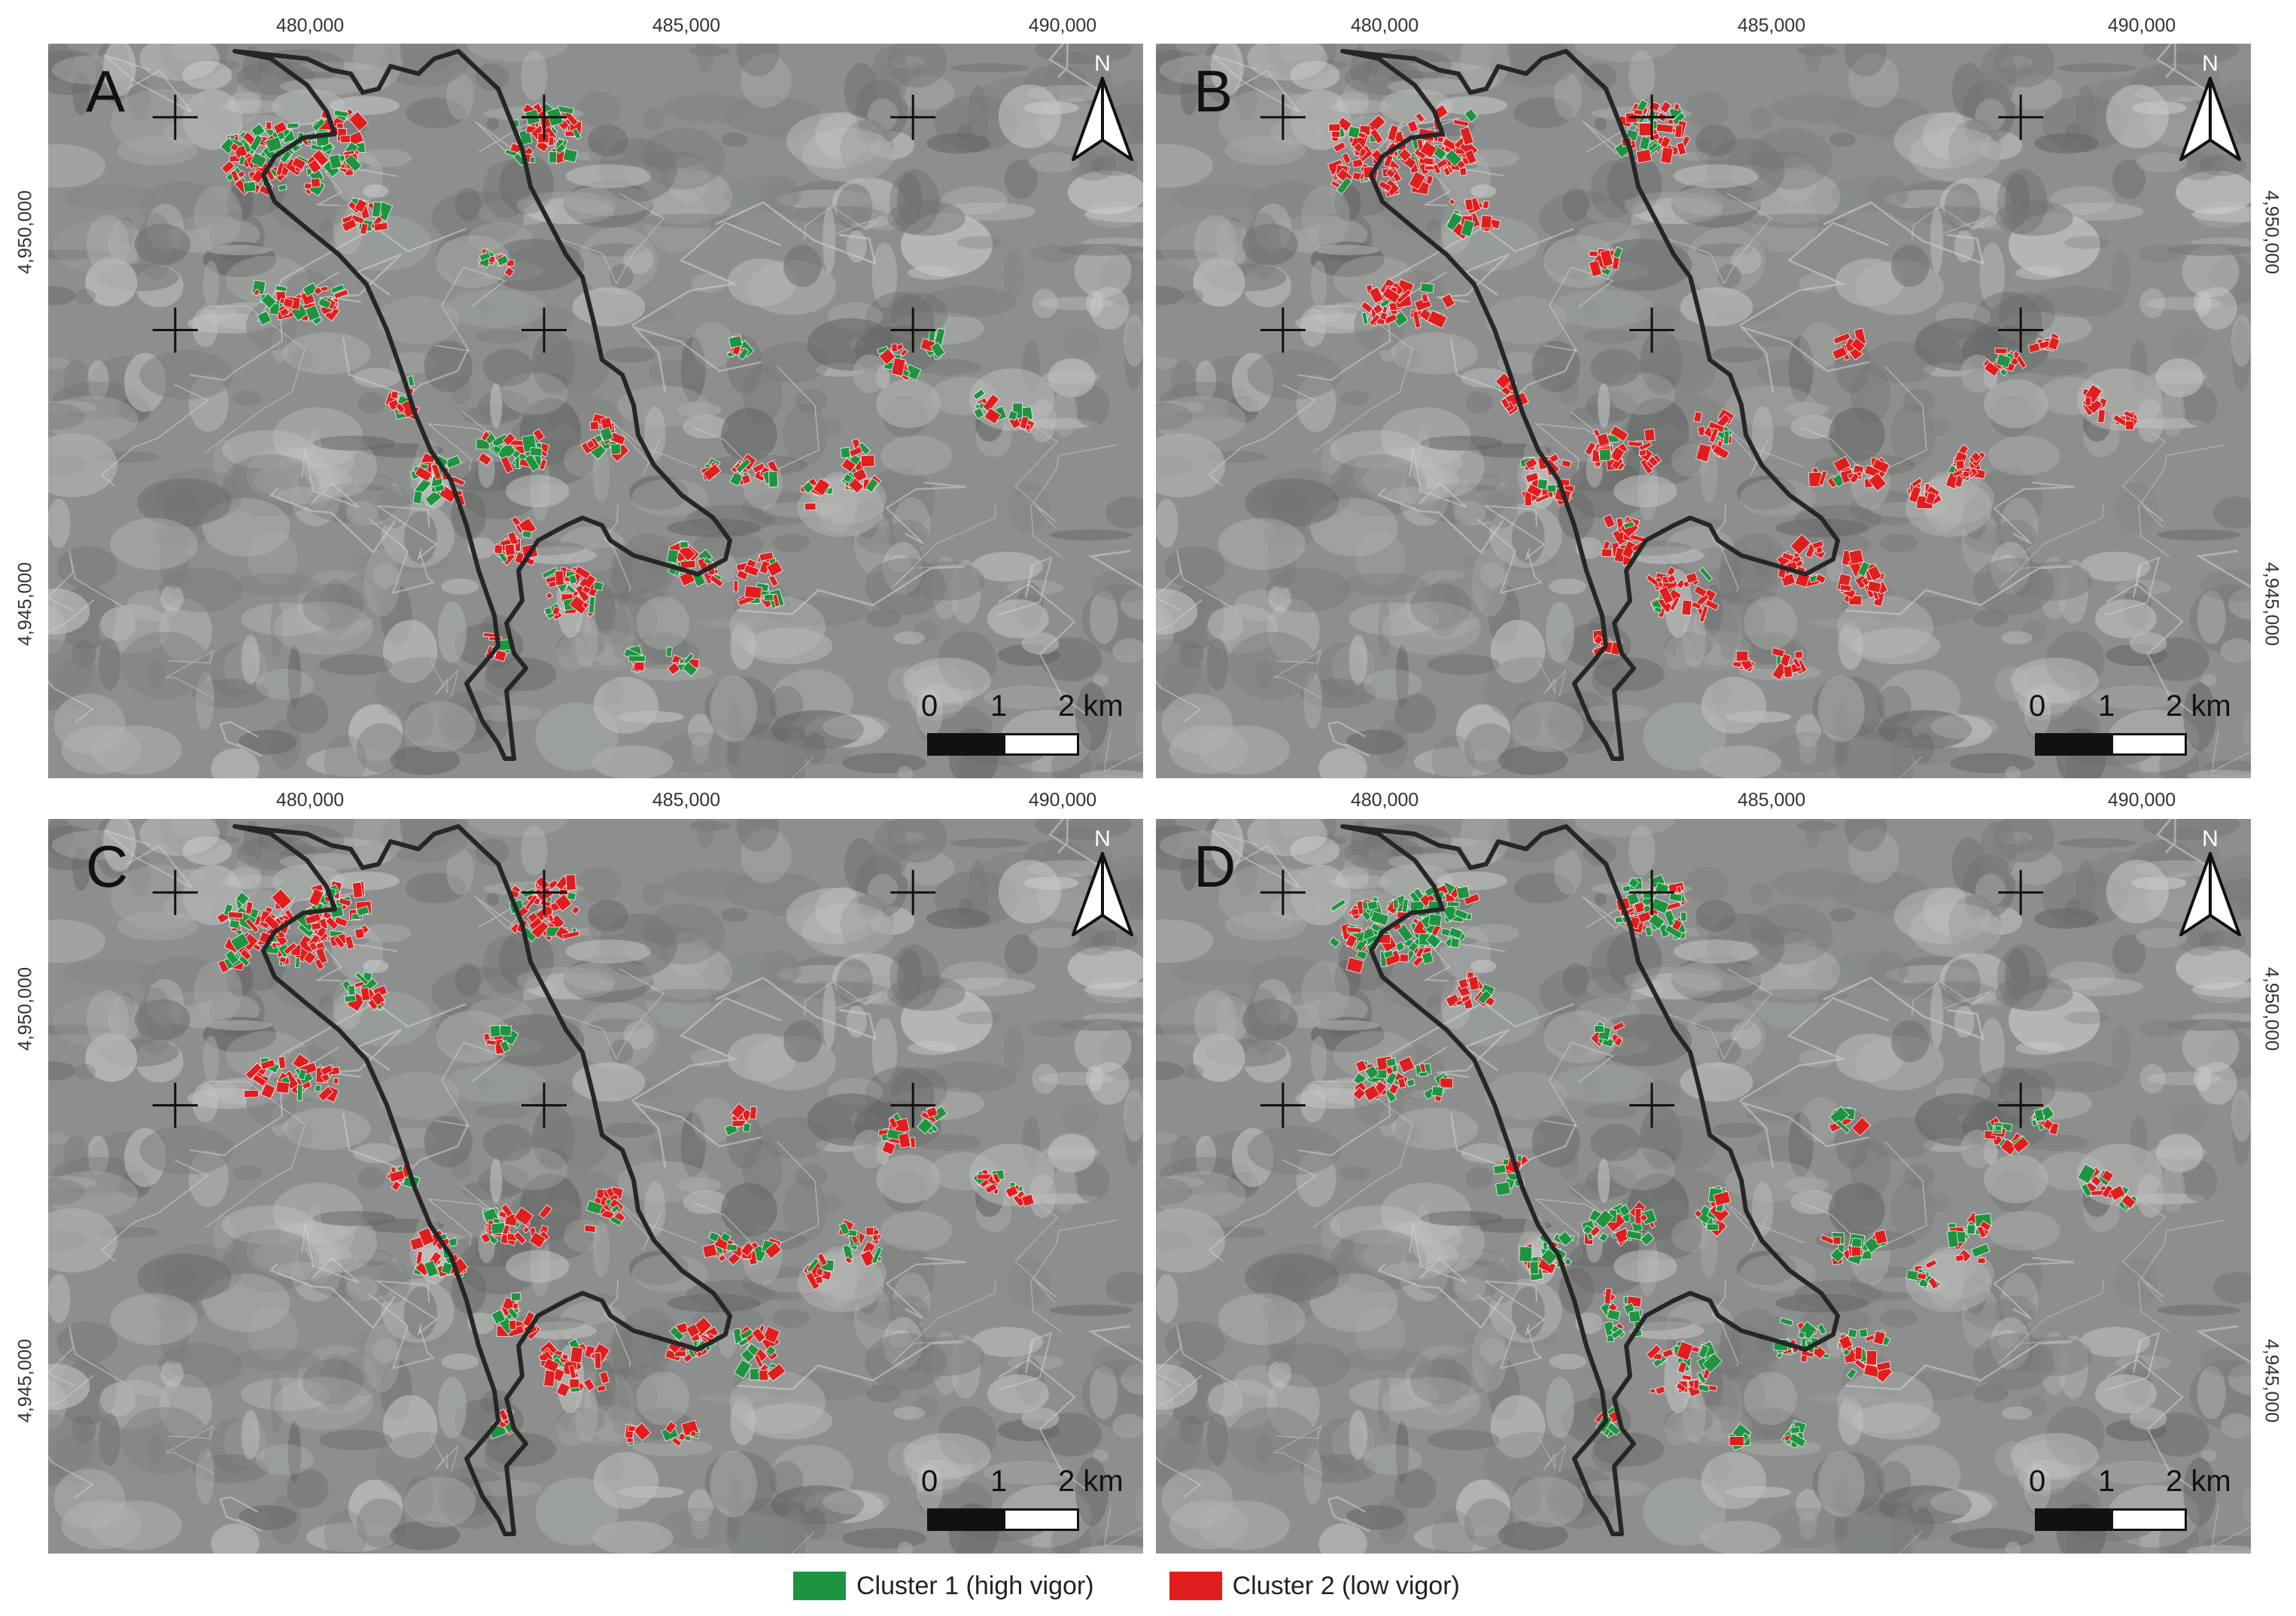 The height and width of the screenshot is (1616, 2296). I want to click on panel-label: A, so click(106, 91).